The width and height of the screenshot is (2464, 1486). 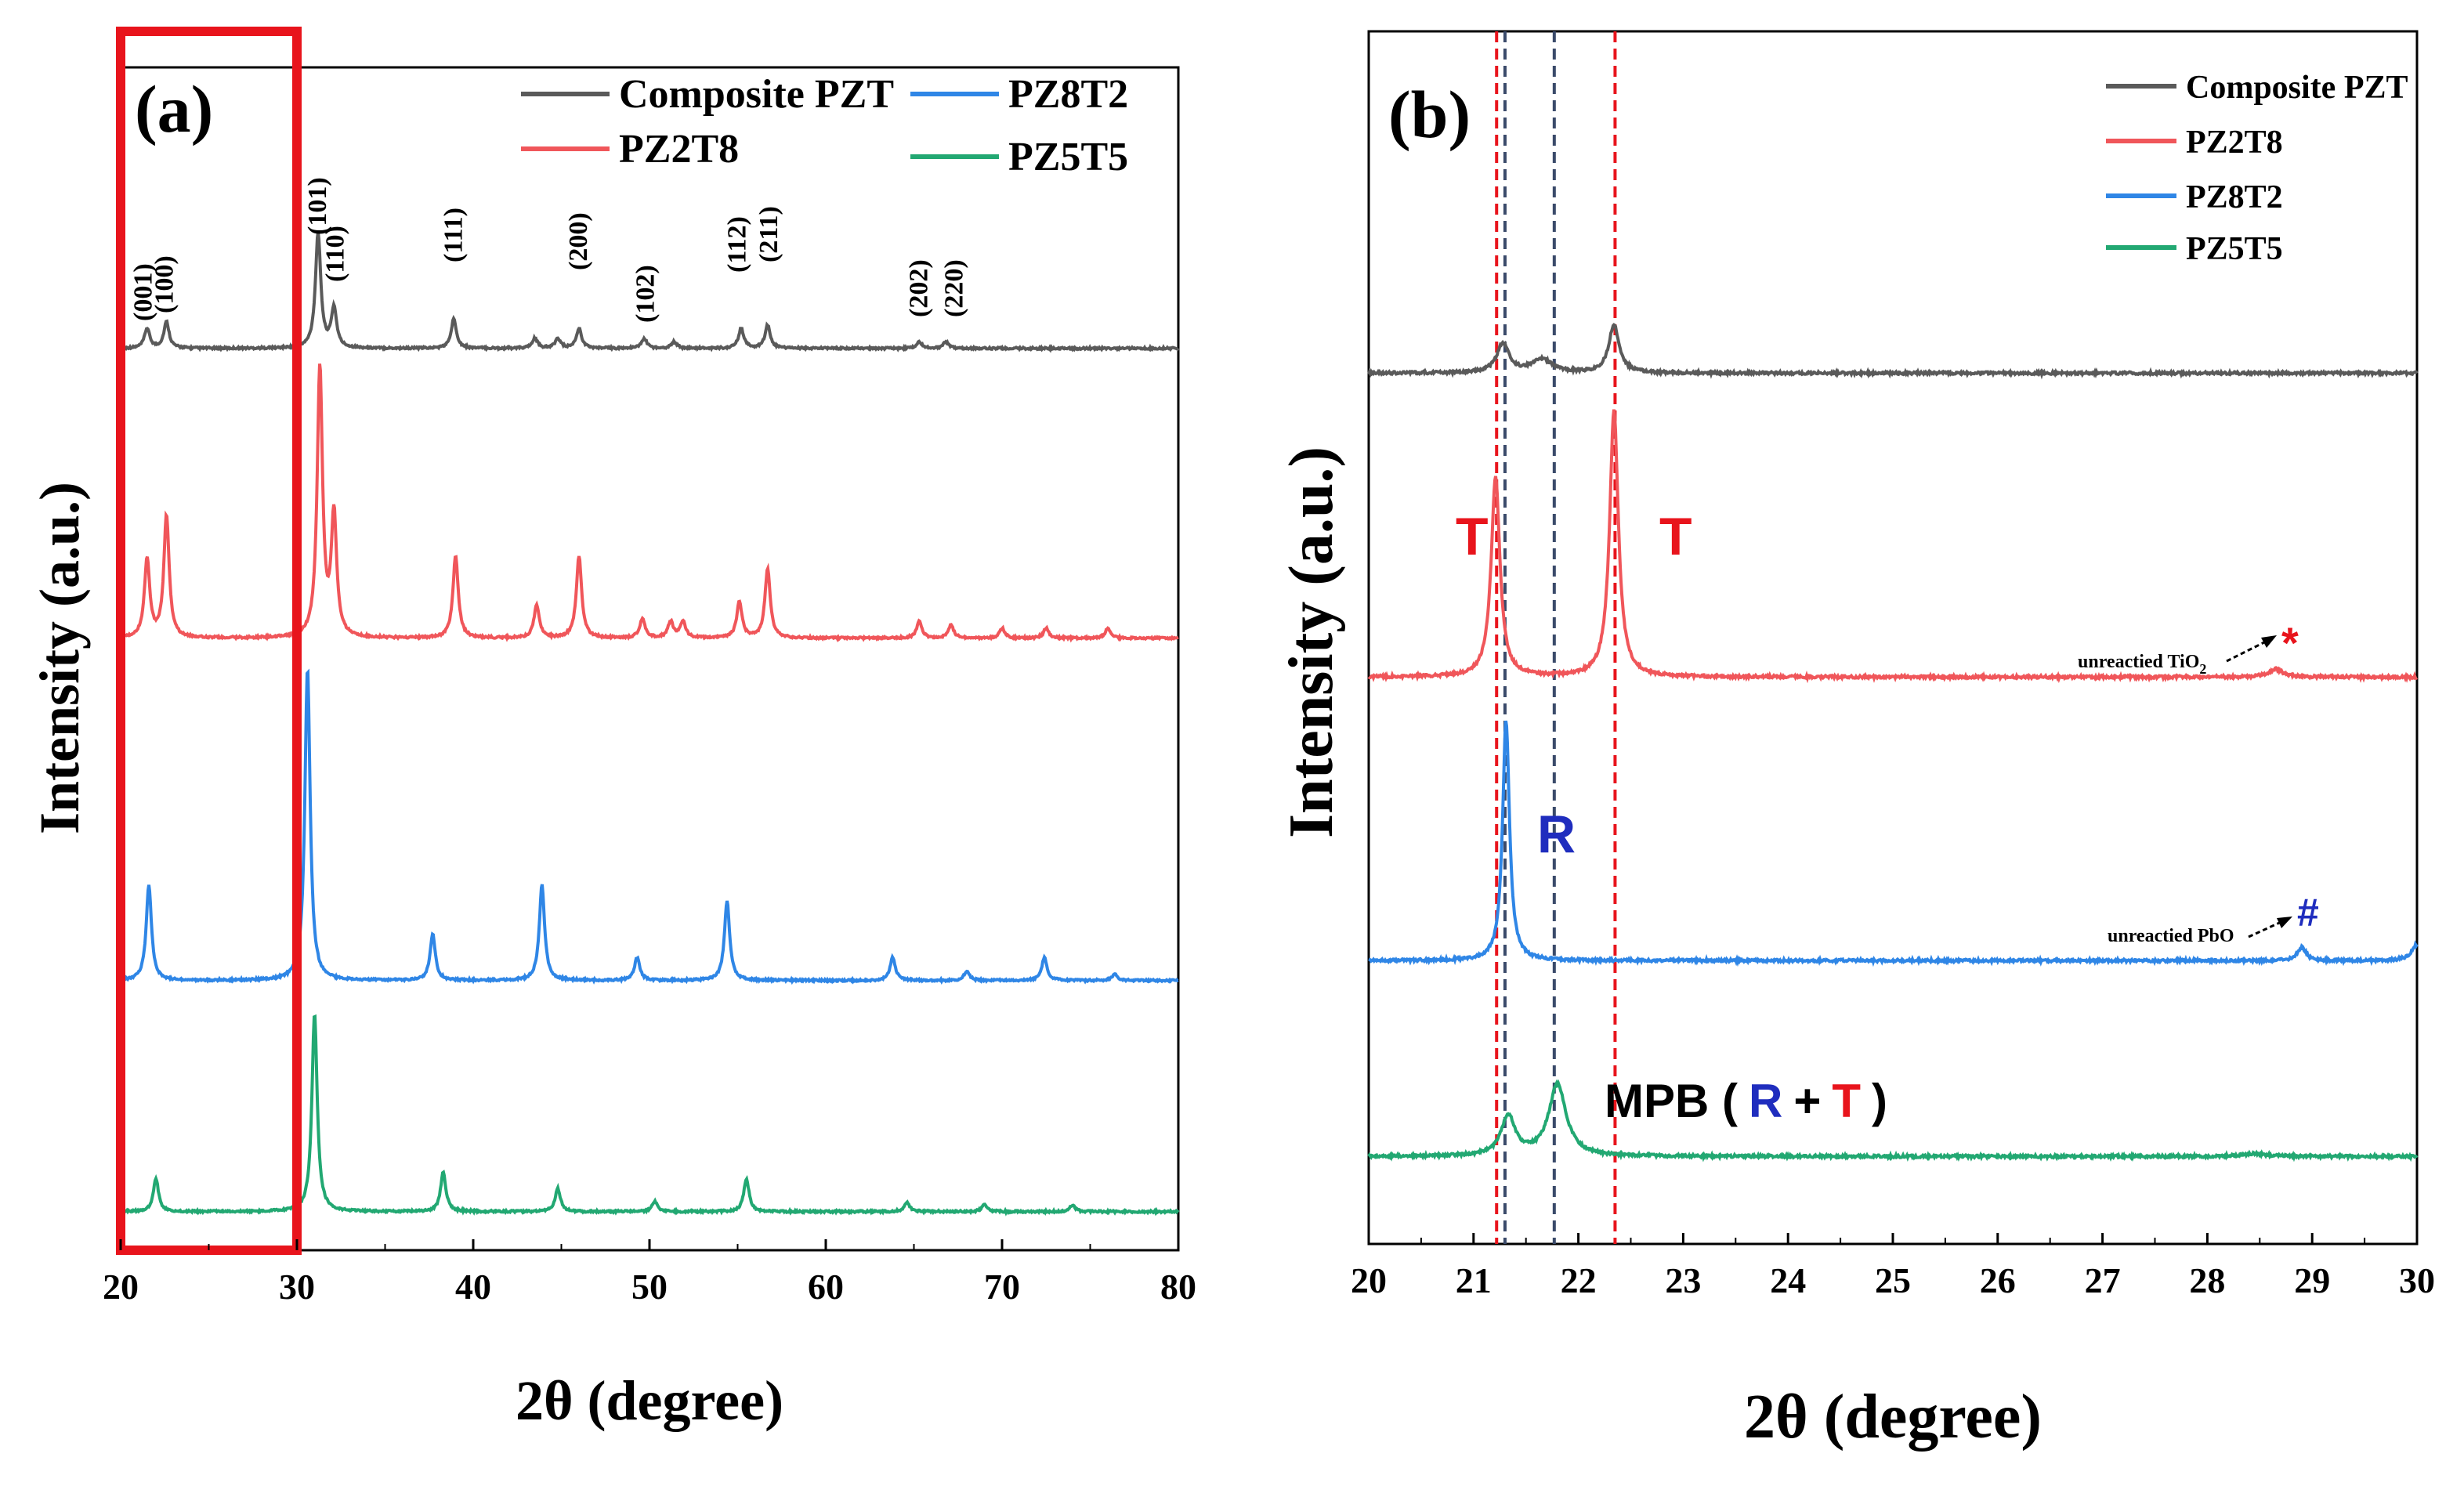 I want to click on x-tick-label: 23, so click(x=1683, y=1280).